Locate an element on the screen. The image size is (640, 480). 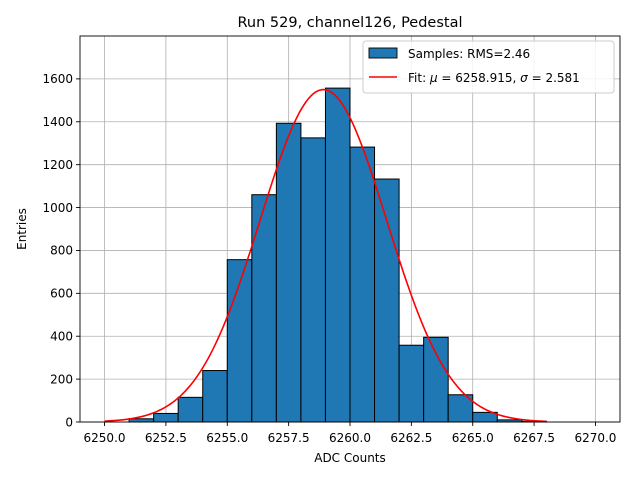
legend-fit-mu-symbol: μ is located at coordinates (433, 78).